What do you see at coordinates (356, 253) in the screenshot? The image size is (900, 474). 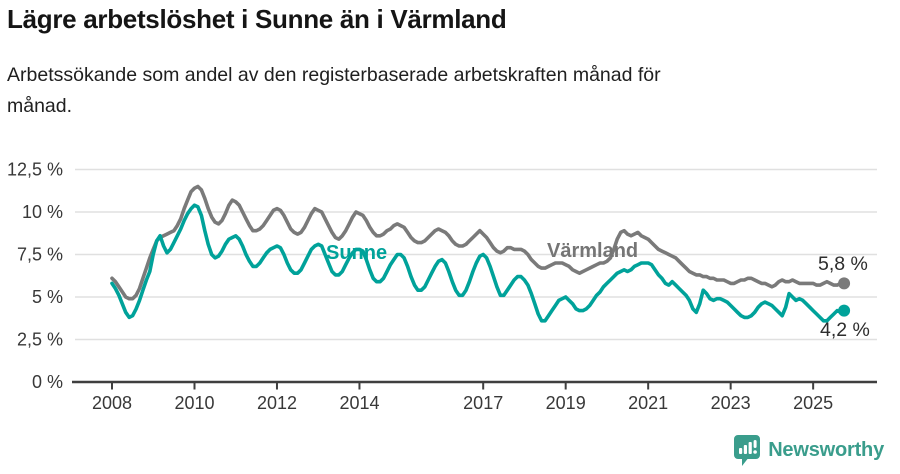 I see `series-label-sunne: Sunne` at bounding box center [356, 253].